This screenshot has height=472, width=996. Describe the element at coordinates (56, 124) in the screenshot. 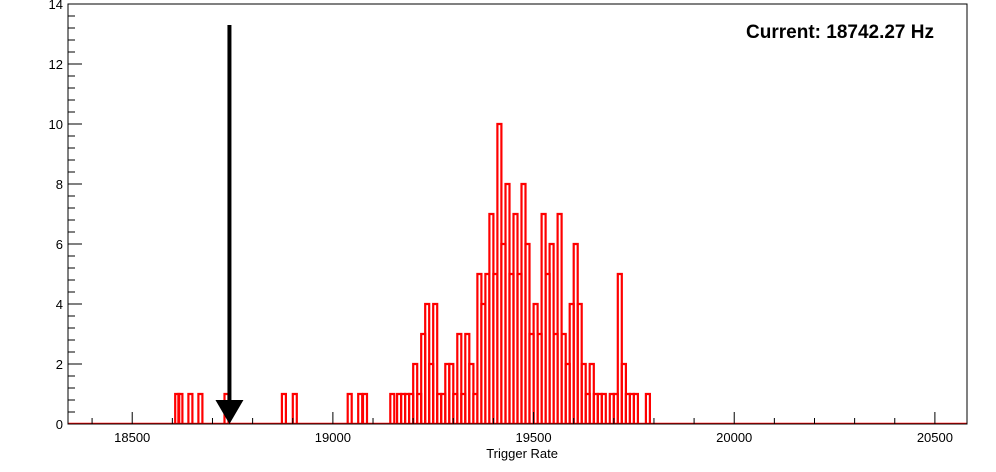

I see `y-tick-label: 10` at that location.